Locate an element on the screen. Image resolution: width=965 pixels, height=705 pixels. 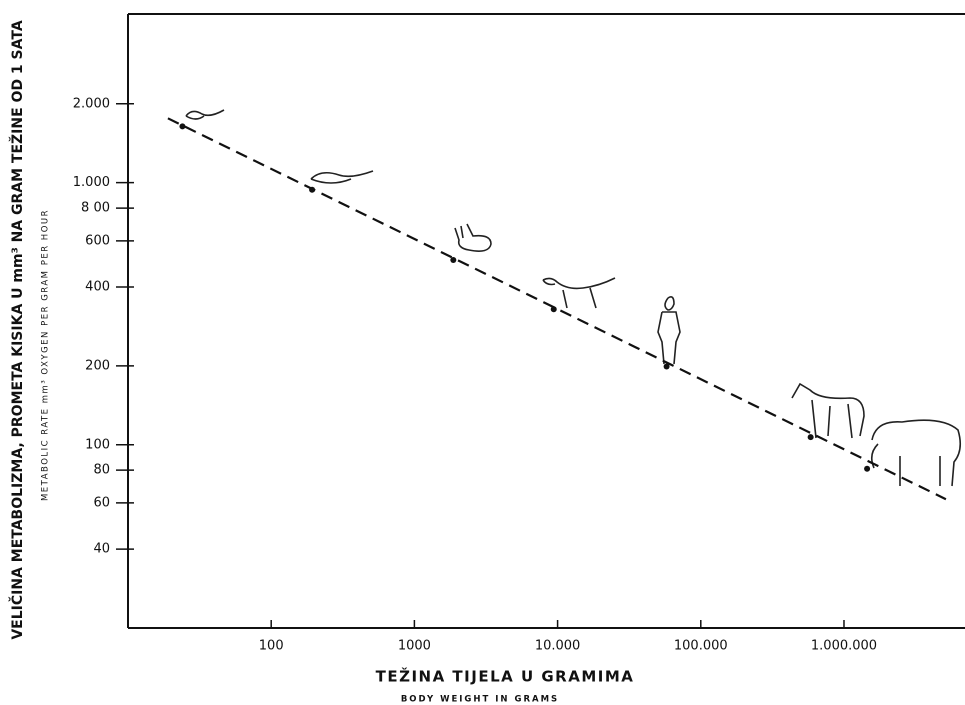
y-tick-label: 100 is located at coordinates (97, 444).